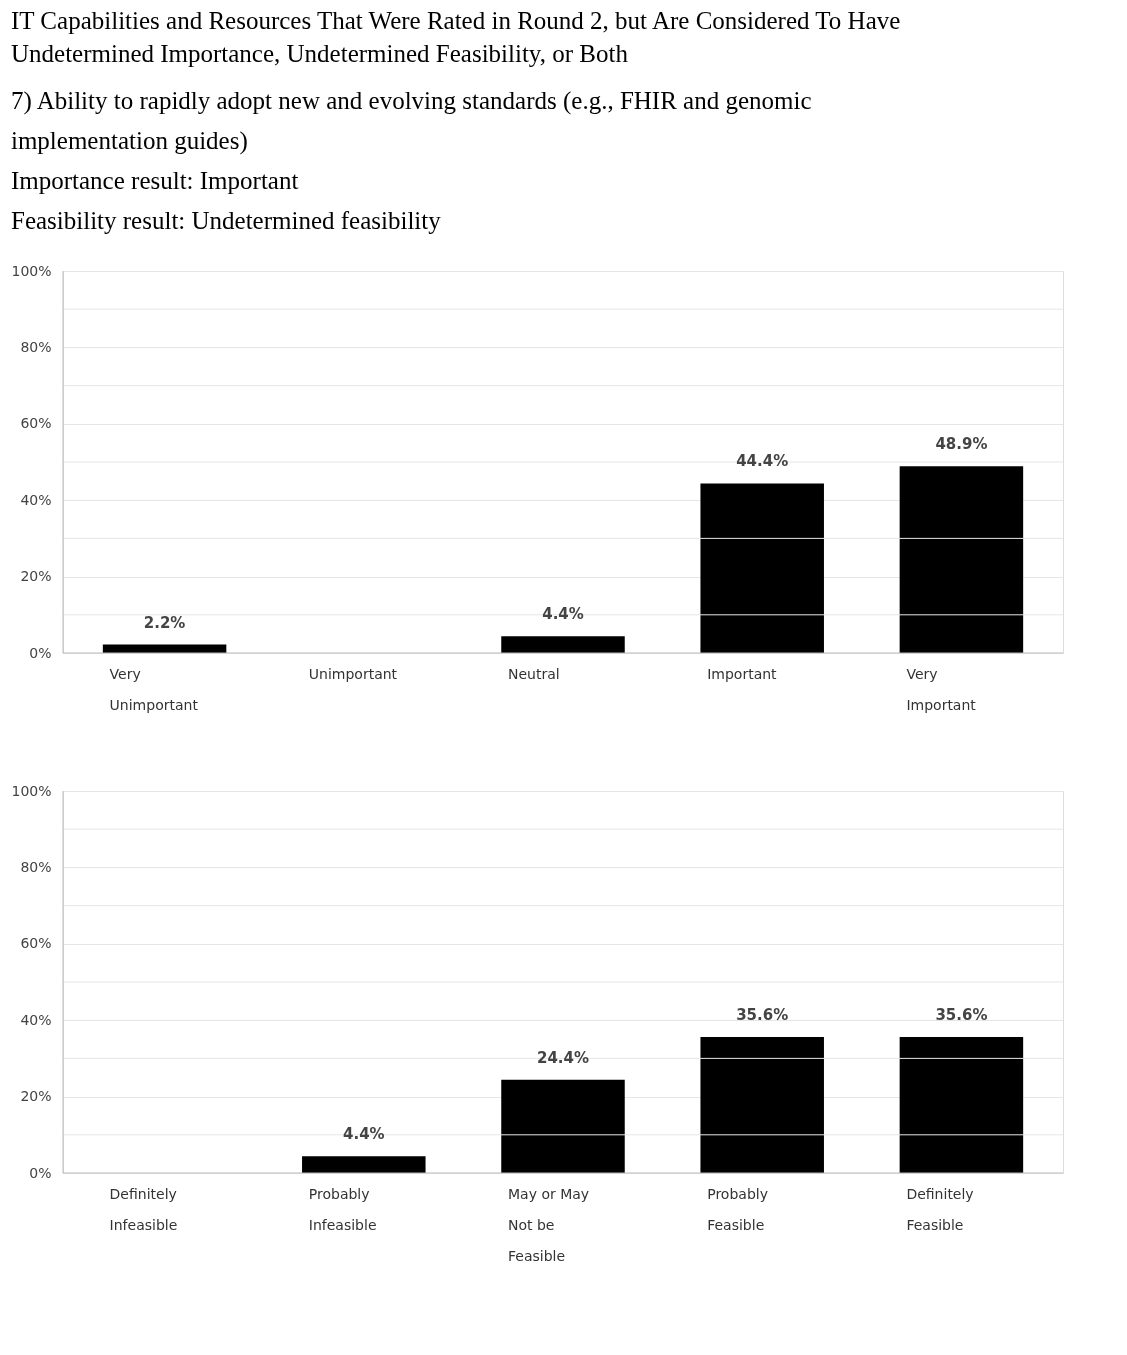 This screenshot has width=1127, height=1355. What do you see at coordinates (940, 1209) in the screenshot?
I see `x-tick-label: Definitely Feasible` at bounding box center [940, 1209].